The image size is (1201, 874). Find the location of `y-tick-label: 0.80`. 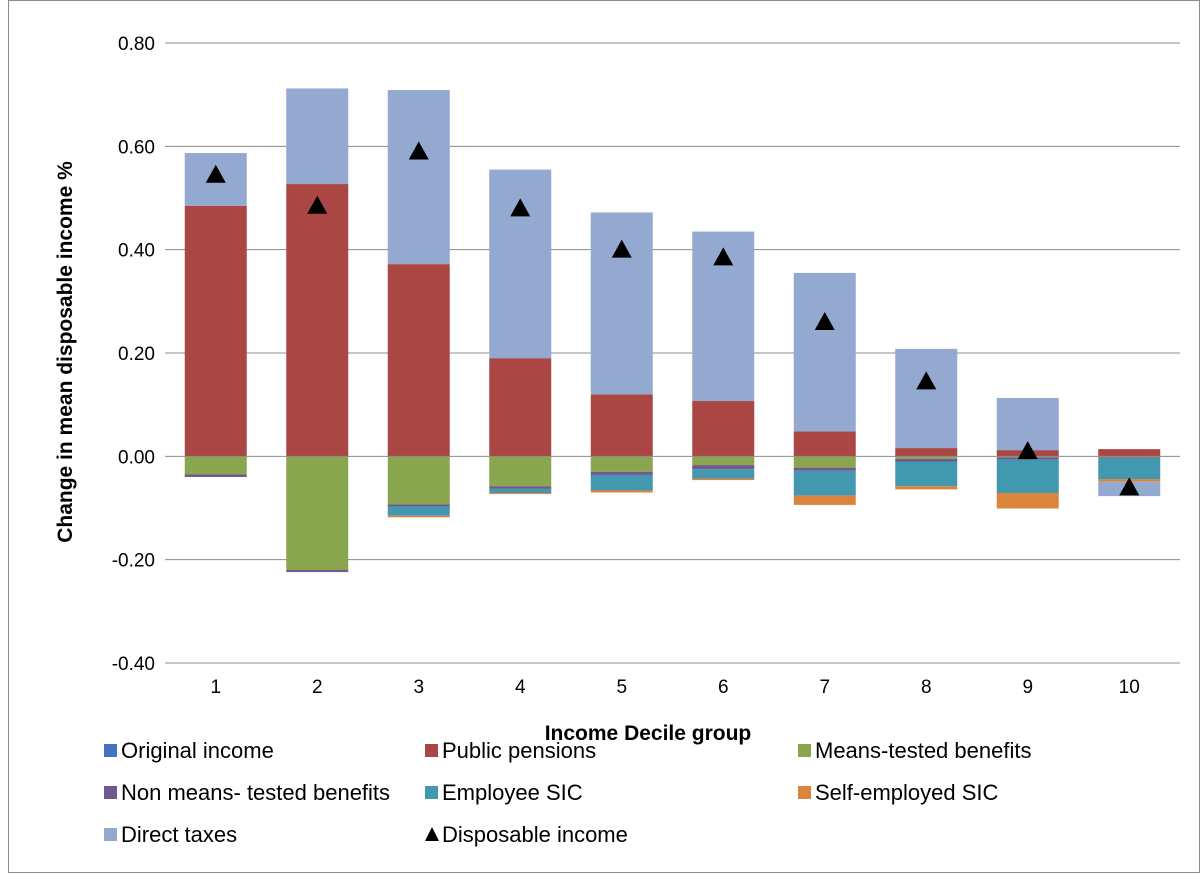

y-tick-label: 0.80 is located at coordinates (136, 44).